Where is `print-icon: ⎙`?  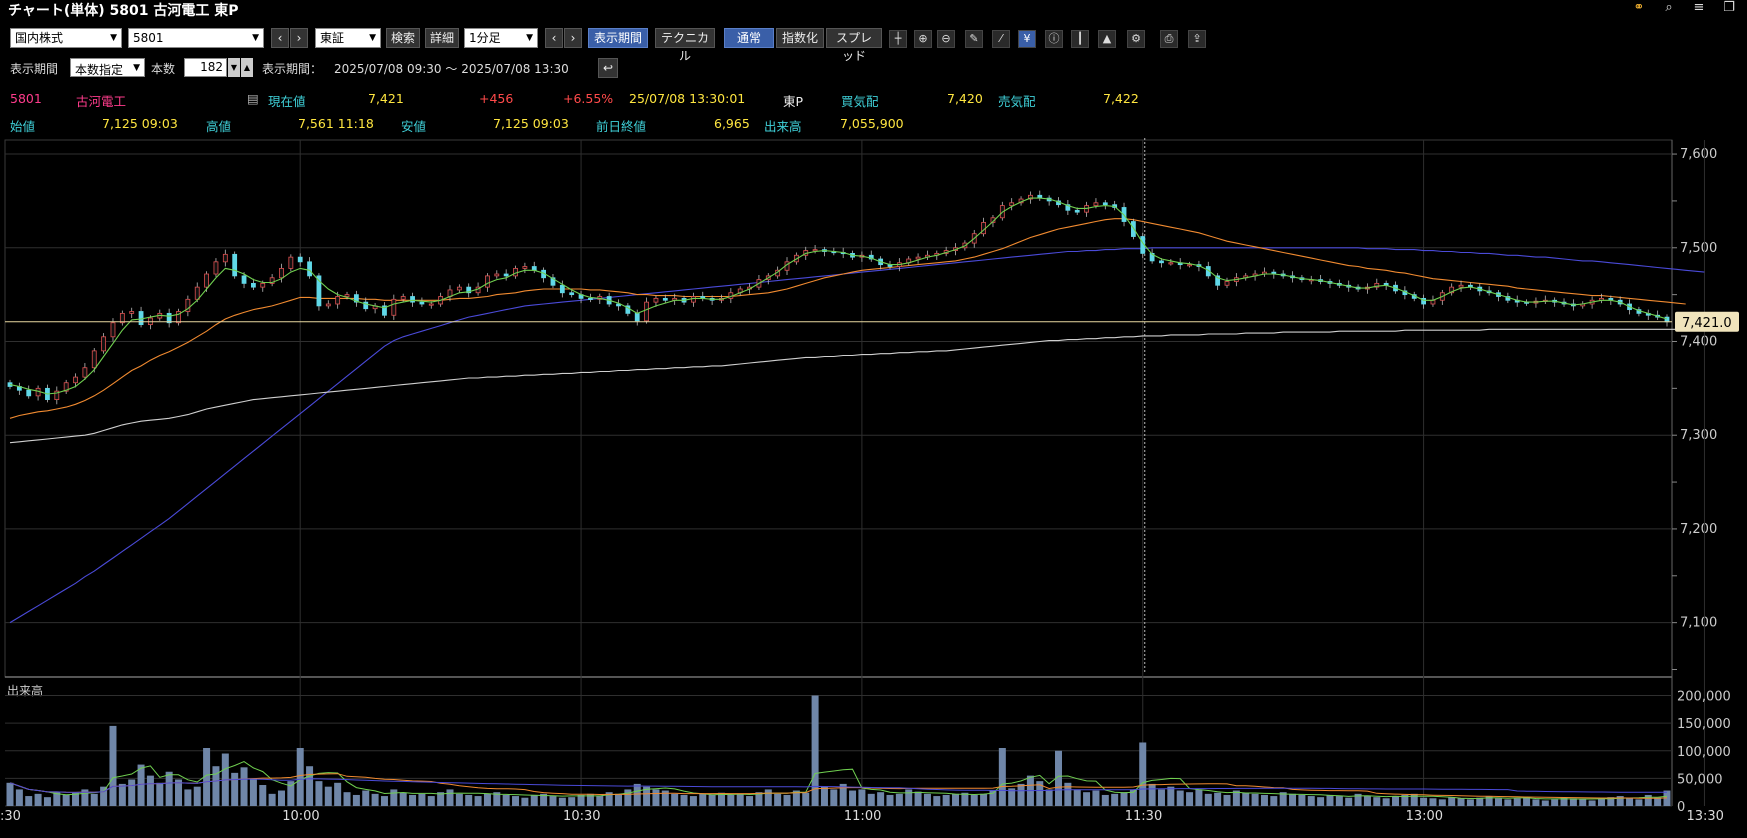 print-icon: ⎙ is located at coordinates (1169, 39).